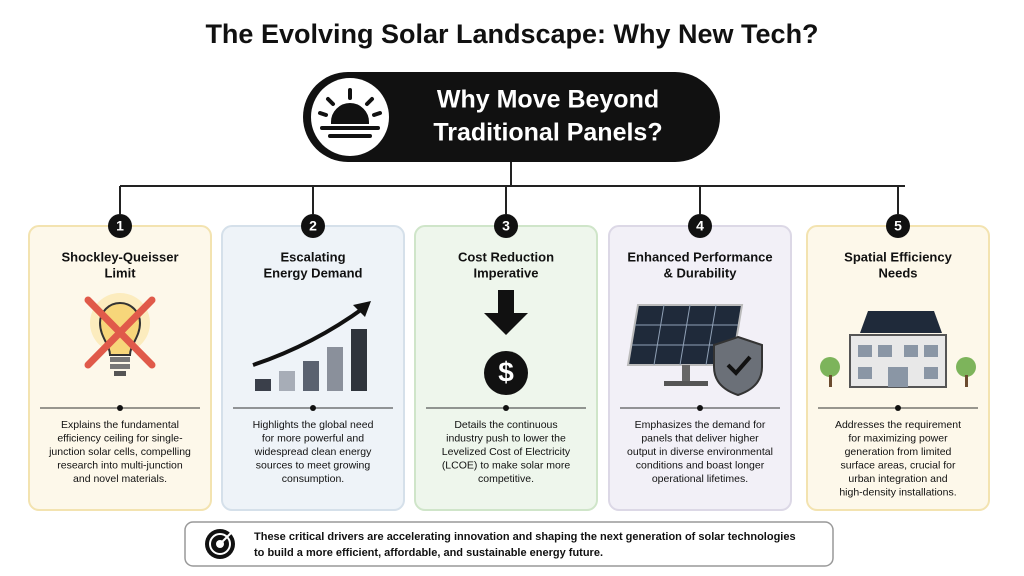 Image resolution: width=1024 pixels, height=576 pixels. I want to click on lightbulb-icon, so click(120, 334).